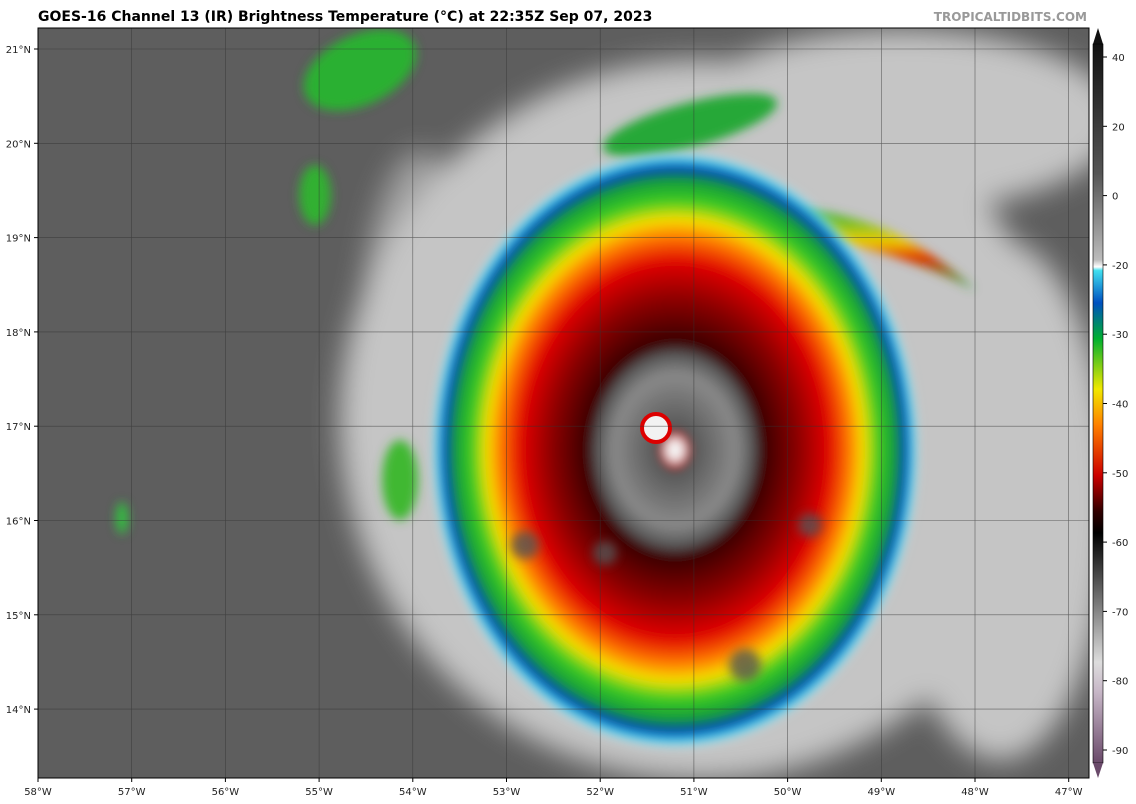 This screenshot has height=804, width=1136. Describe the element at coordinates (1098, 403) in the screenshot. I see `colorbar` at that location.